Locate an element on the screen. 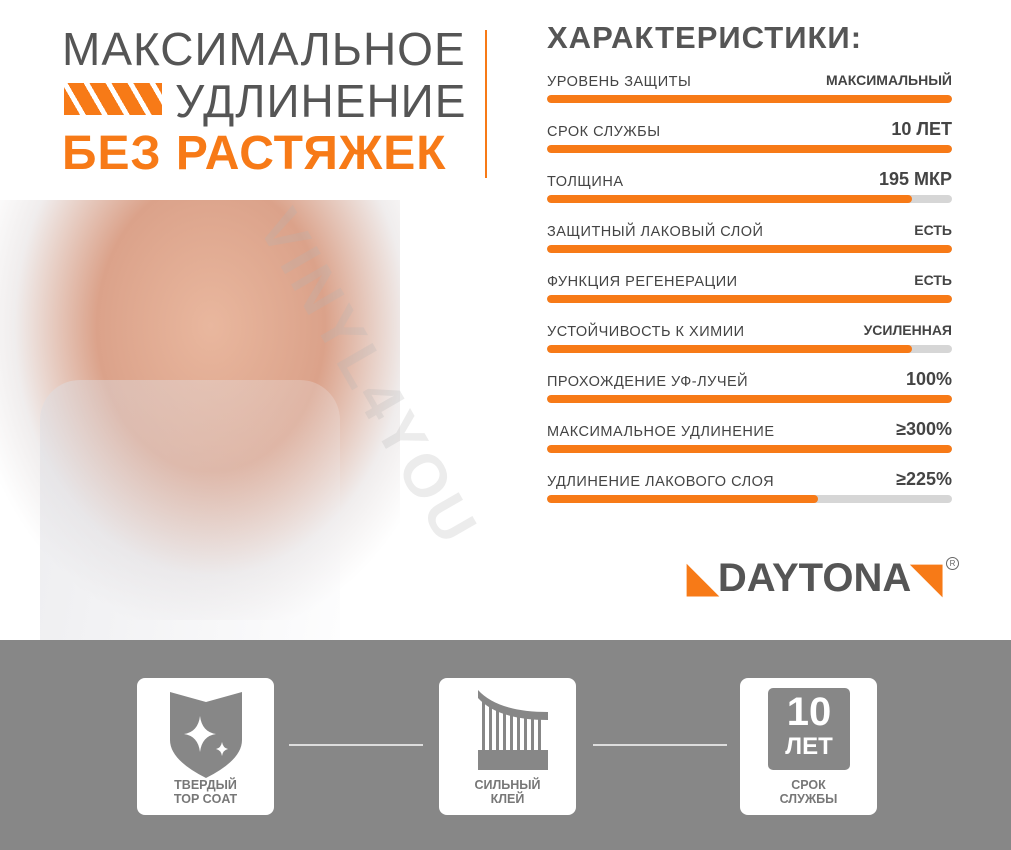  spec-row: МАКСИМАЛЬНОЕ УДЛИНЕНИЕ ≥300% is located at coordinates (749, 445).